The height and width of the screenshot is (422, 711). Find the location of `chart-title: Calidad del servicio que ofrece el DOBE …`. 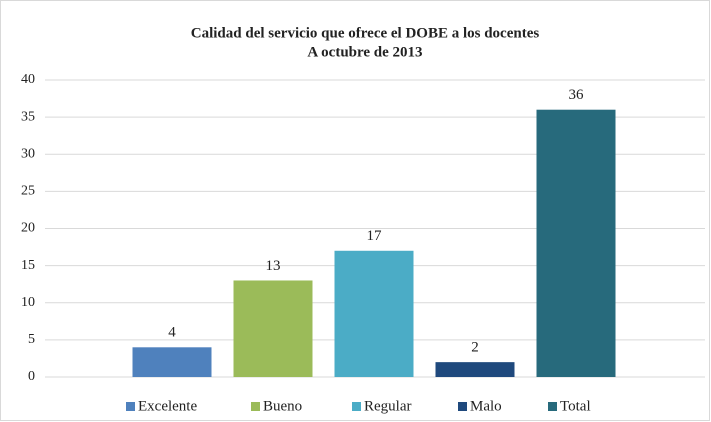

chart-title: Calidad del servicio que ofrece el DOBE … is located at coordinates (365, 33).